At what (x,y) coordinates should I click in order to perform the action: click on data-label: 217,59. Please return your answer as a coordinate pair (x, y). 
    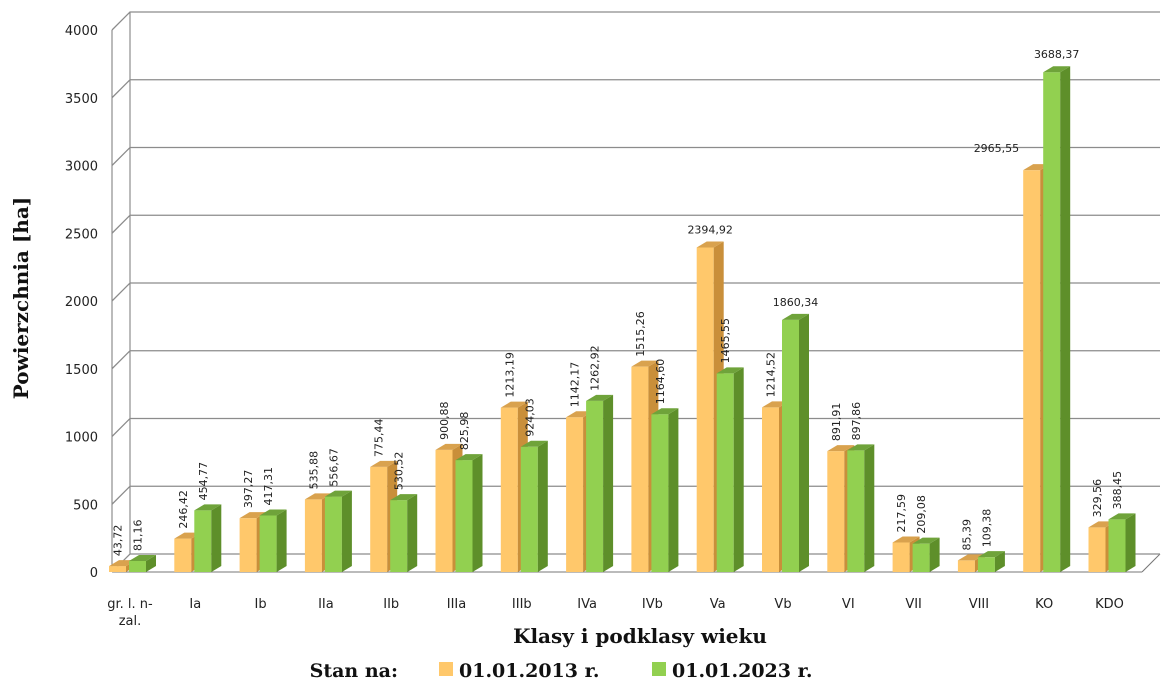
    Looking at the image, I should click on (901, 513).